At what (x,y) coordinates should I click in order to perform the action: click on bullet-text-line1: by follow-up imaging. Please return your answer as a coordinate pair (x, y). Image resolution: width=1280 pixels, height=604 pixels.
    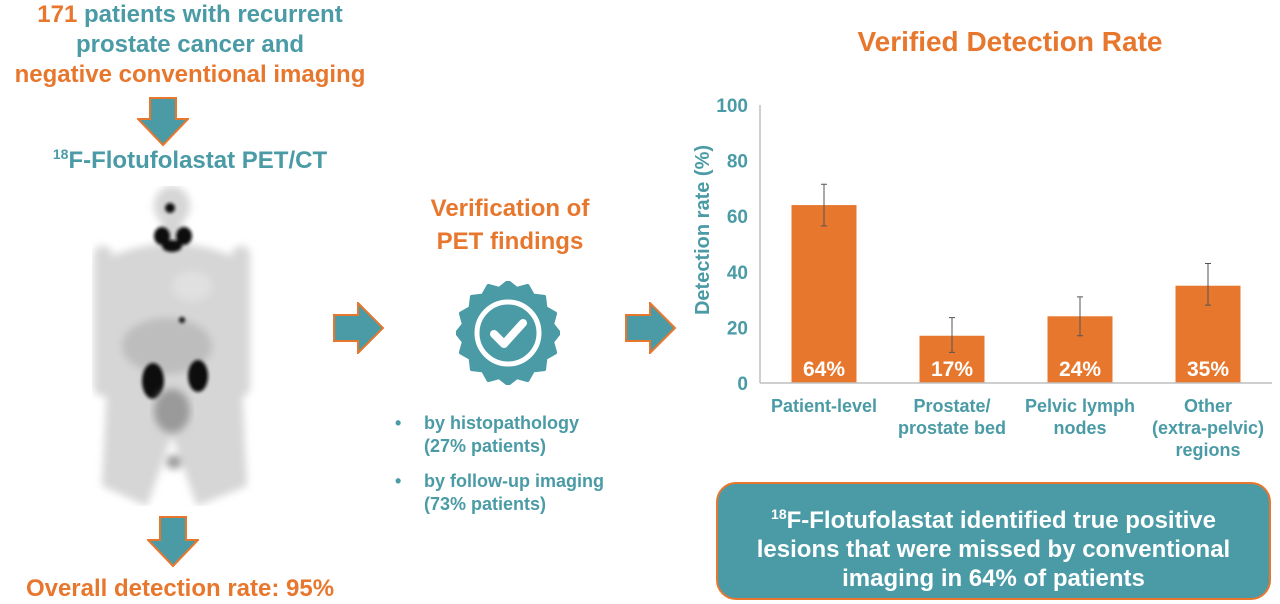
    Looking at the image, I should click on (514, 481).